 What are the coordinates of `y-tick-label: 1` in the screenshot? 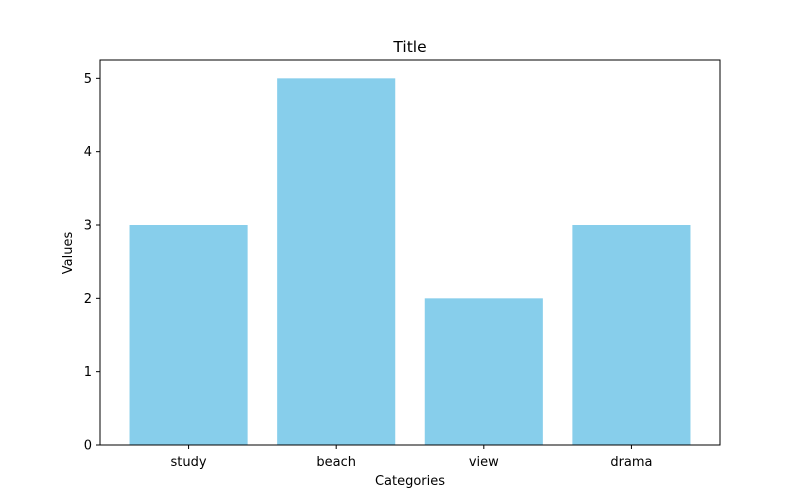 It's located at (88, 372).